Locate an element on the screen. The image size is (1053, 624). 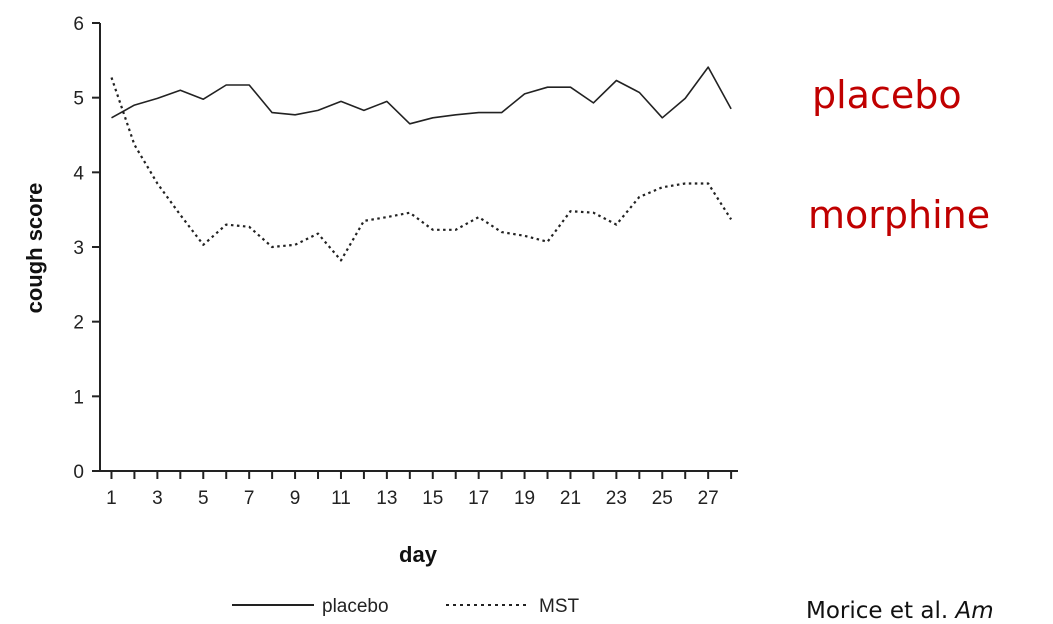
placebo-annotation: placebo is located at coordinates (887, 95).